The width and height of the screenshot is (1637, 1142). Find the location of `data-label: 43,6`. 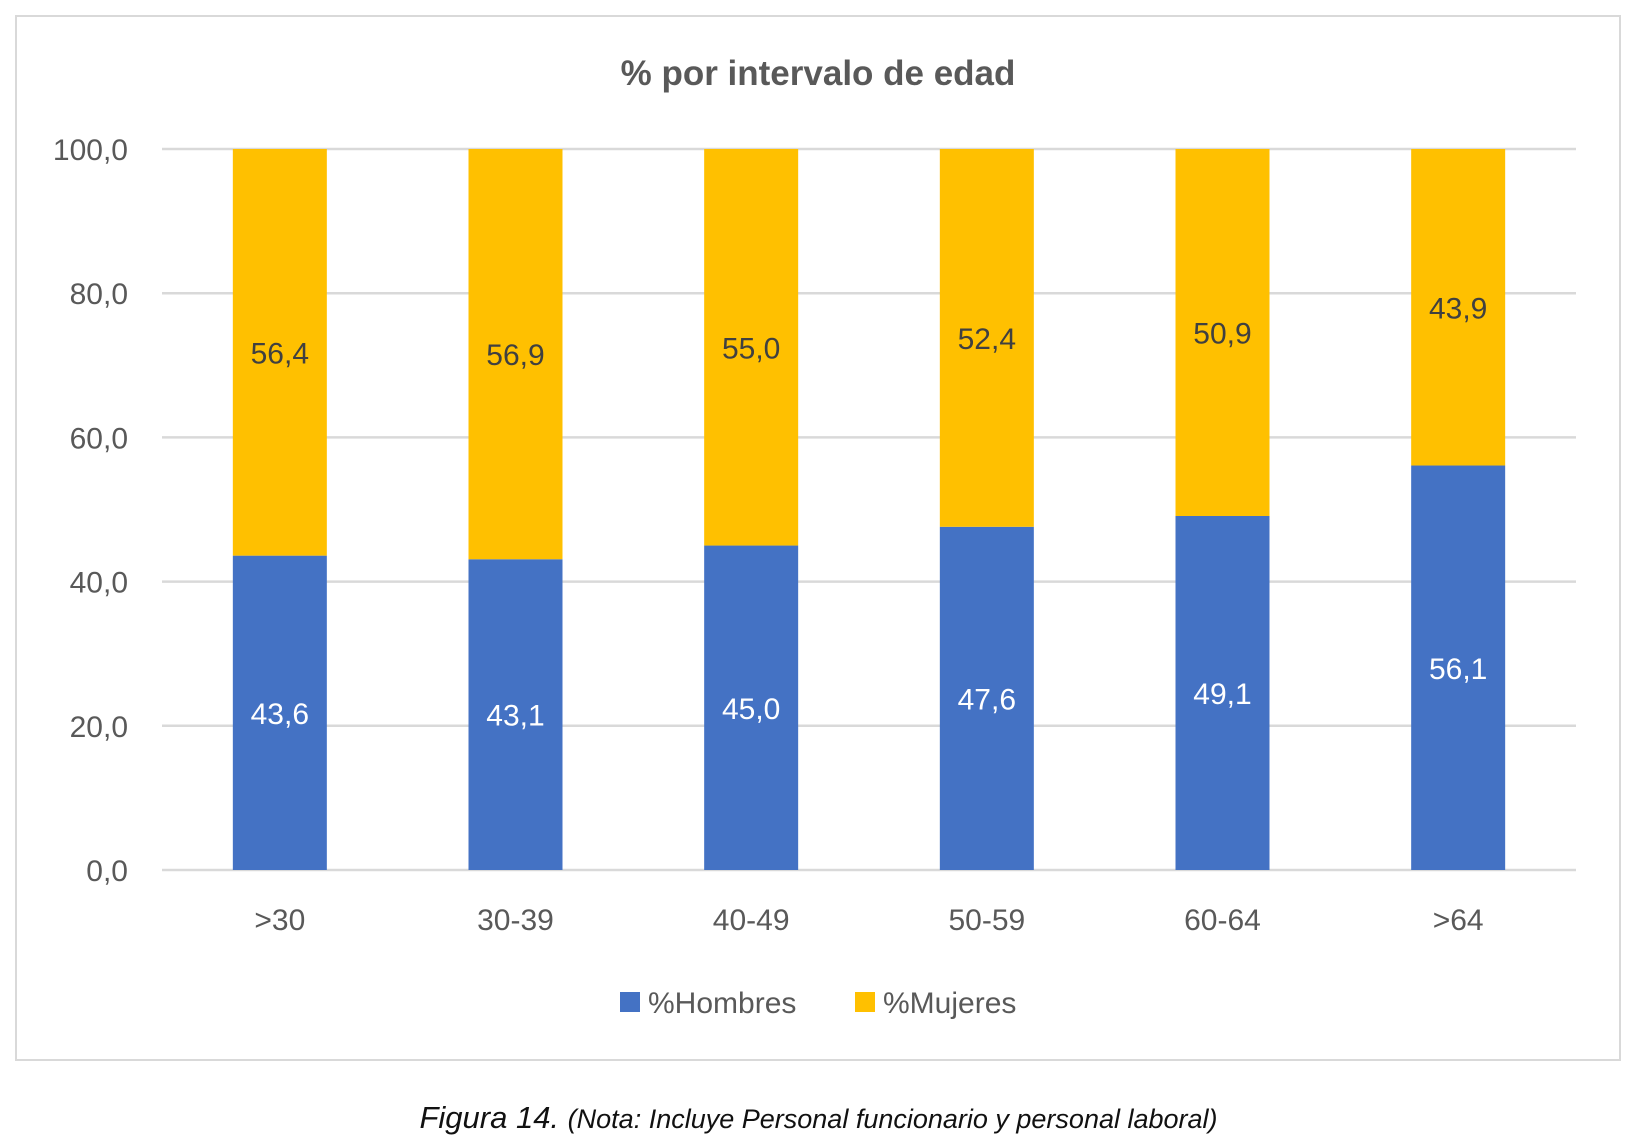

data-label: 43,6 is located at coordinates (280, 714).